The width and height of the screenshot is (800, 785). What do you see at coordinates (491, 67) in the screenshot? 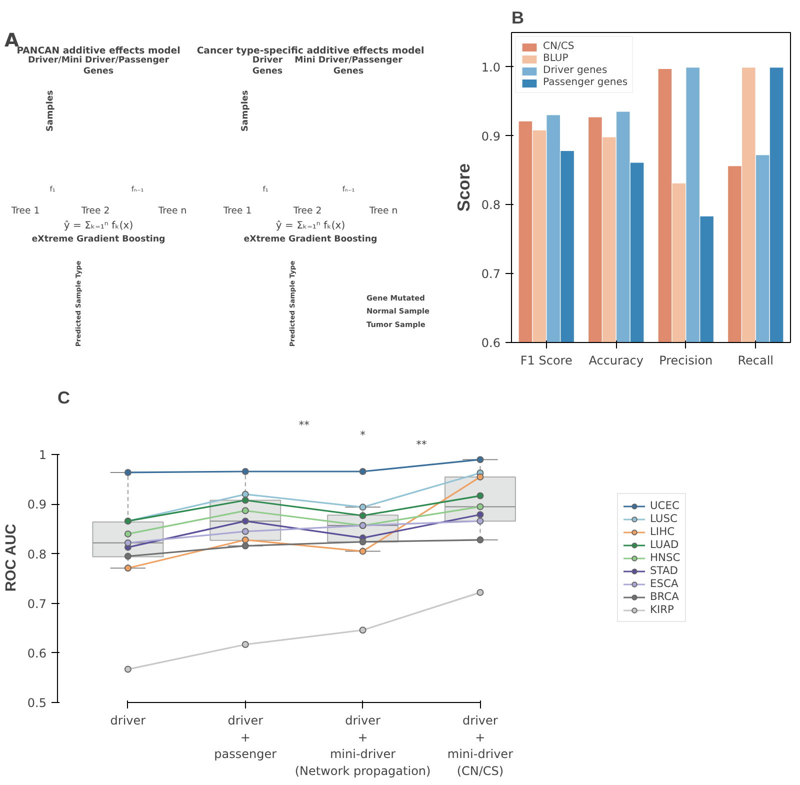
I see `y-tick-label: 1.0` at bounding box center [491, 67].